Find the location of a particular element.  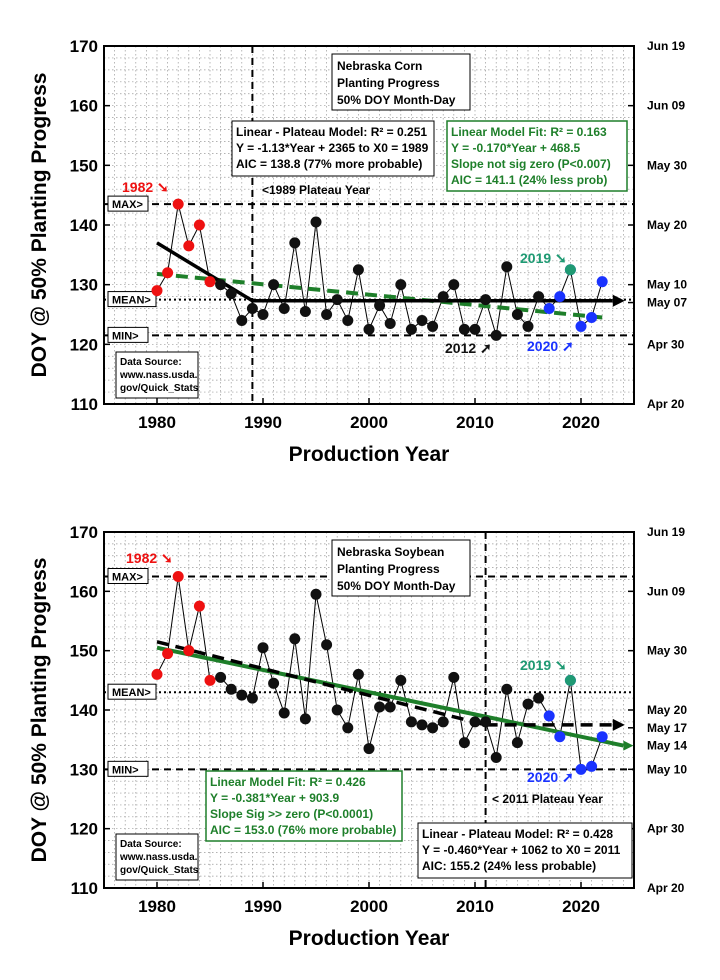

right-tick-label: May 17 is located at coordinates (667, 728).